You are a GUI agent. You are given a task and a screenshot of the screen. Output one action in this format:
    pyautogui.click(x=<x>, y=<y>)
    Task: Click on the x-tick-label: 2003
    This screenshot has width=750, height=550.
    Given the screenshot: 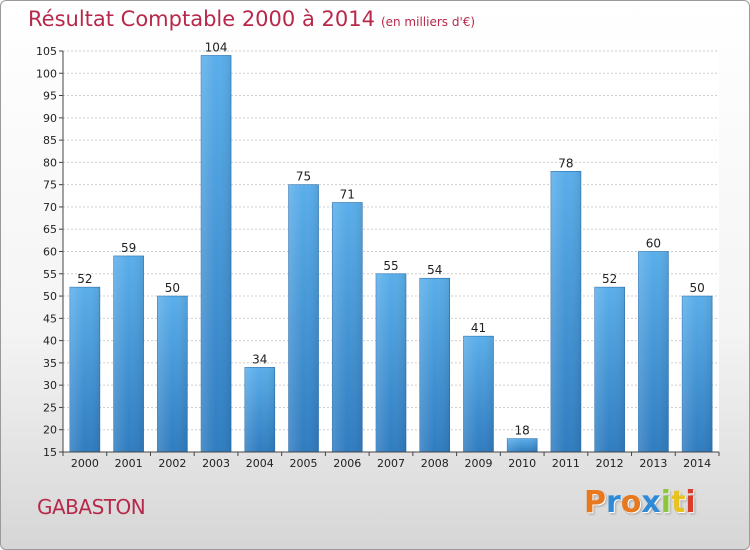 What is the action you would take?
    pyautogui.click(x=216, y=463)
    